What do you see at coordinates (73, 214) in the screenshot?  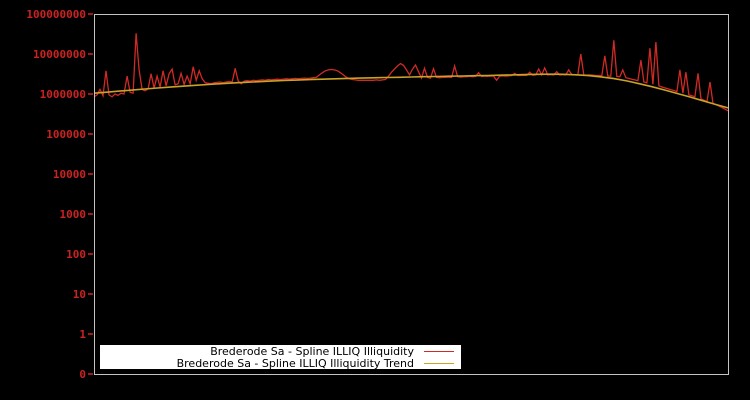 I see `y-axis-tick-label: 1000` at bounding box center [73, 214].